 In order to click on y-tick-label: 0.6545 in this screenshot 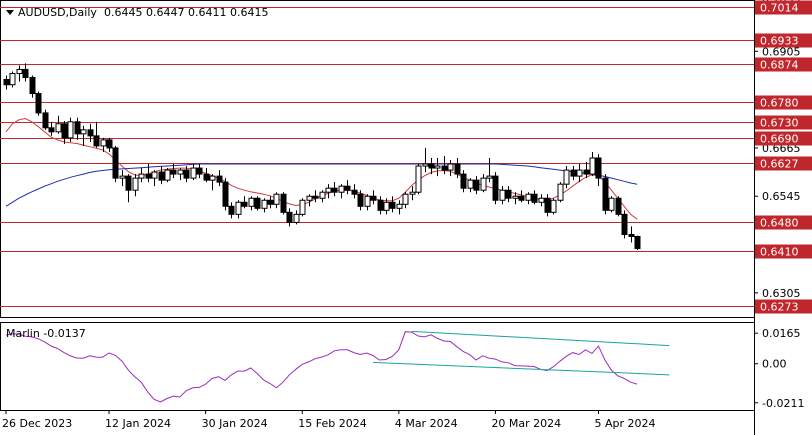, I will do `click(781, 196)`.